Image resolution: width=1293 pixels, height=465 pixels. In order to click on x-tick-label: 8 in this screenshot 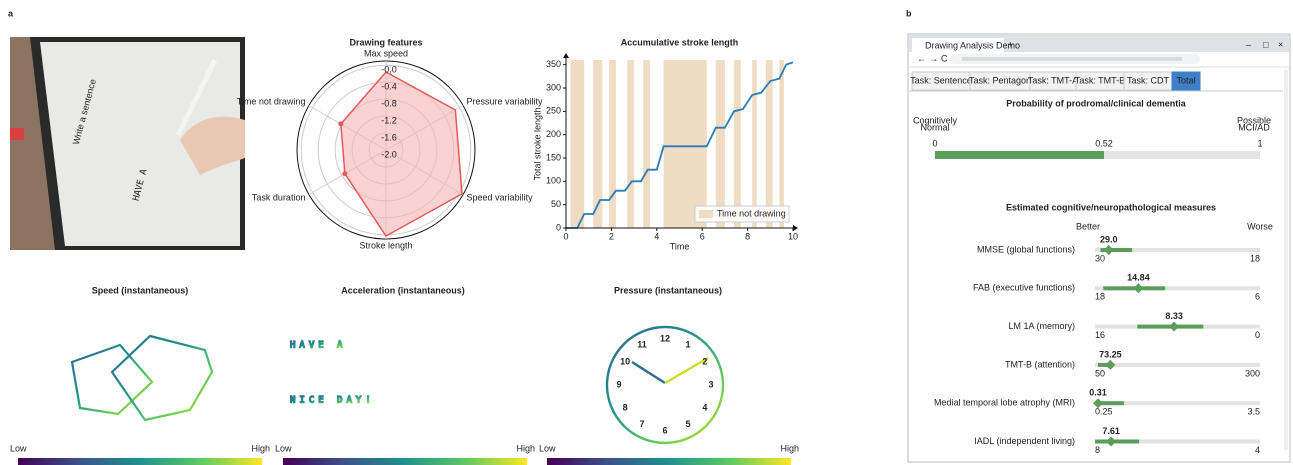, I will do `click(747, 236)`.